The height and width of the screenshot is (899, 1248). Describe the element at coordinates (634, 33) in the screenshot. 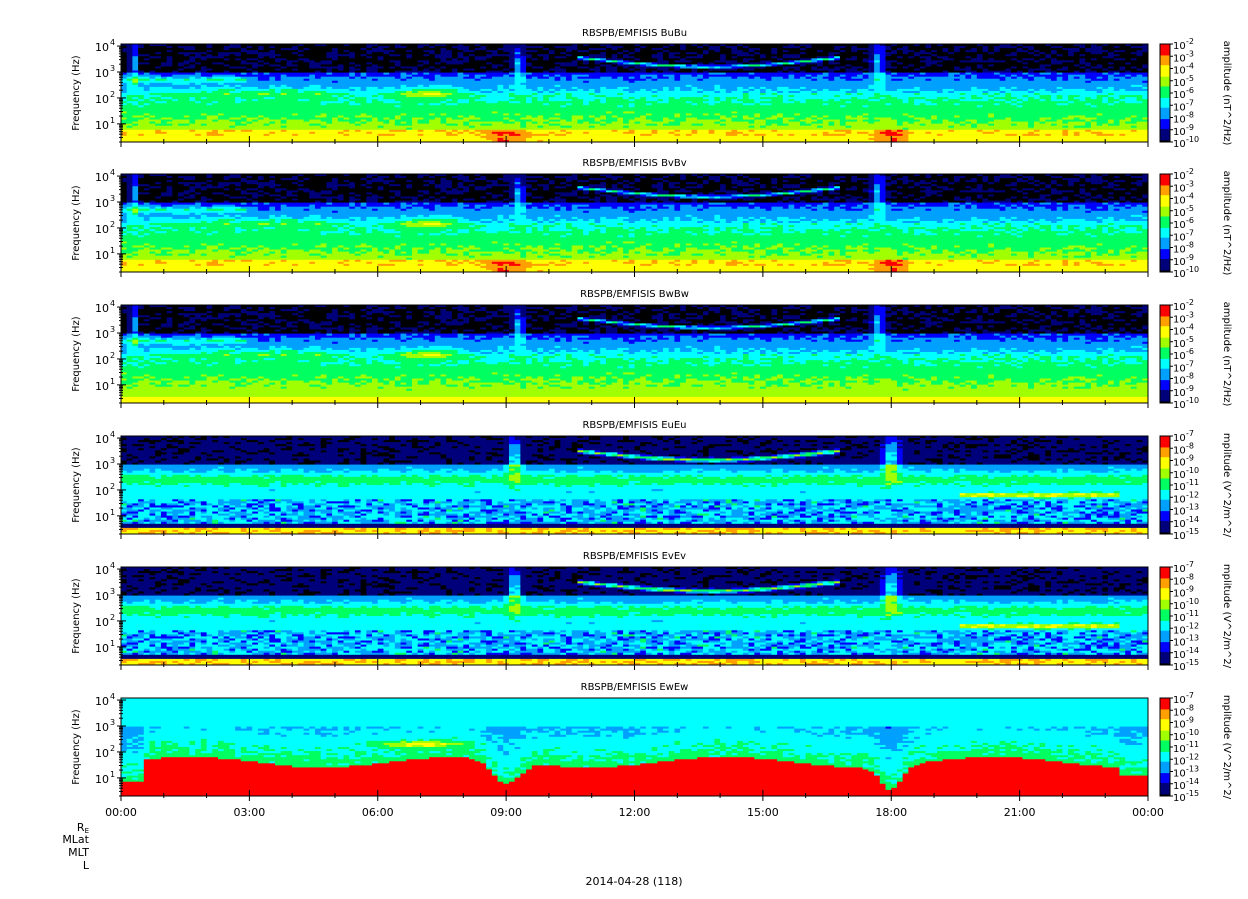

I see `panel-title: RBSPB/EMFISIS BuBu` at that location.